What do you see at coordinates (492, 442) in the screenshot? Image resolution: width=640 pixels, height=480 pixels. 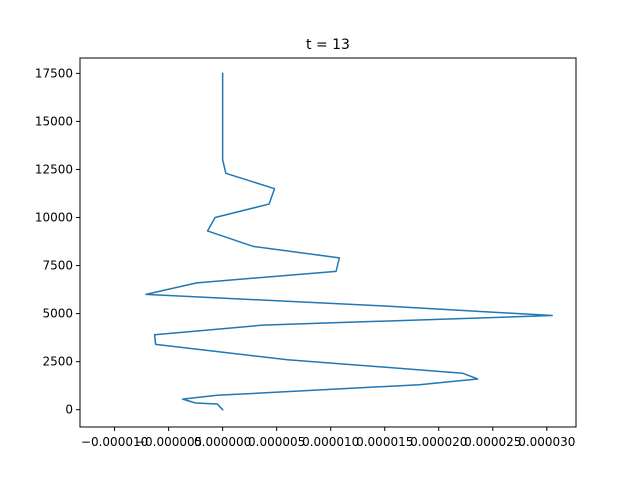 I see `x-tick-label: 0.000025` at bounding box center [492, 442].